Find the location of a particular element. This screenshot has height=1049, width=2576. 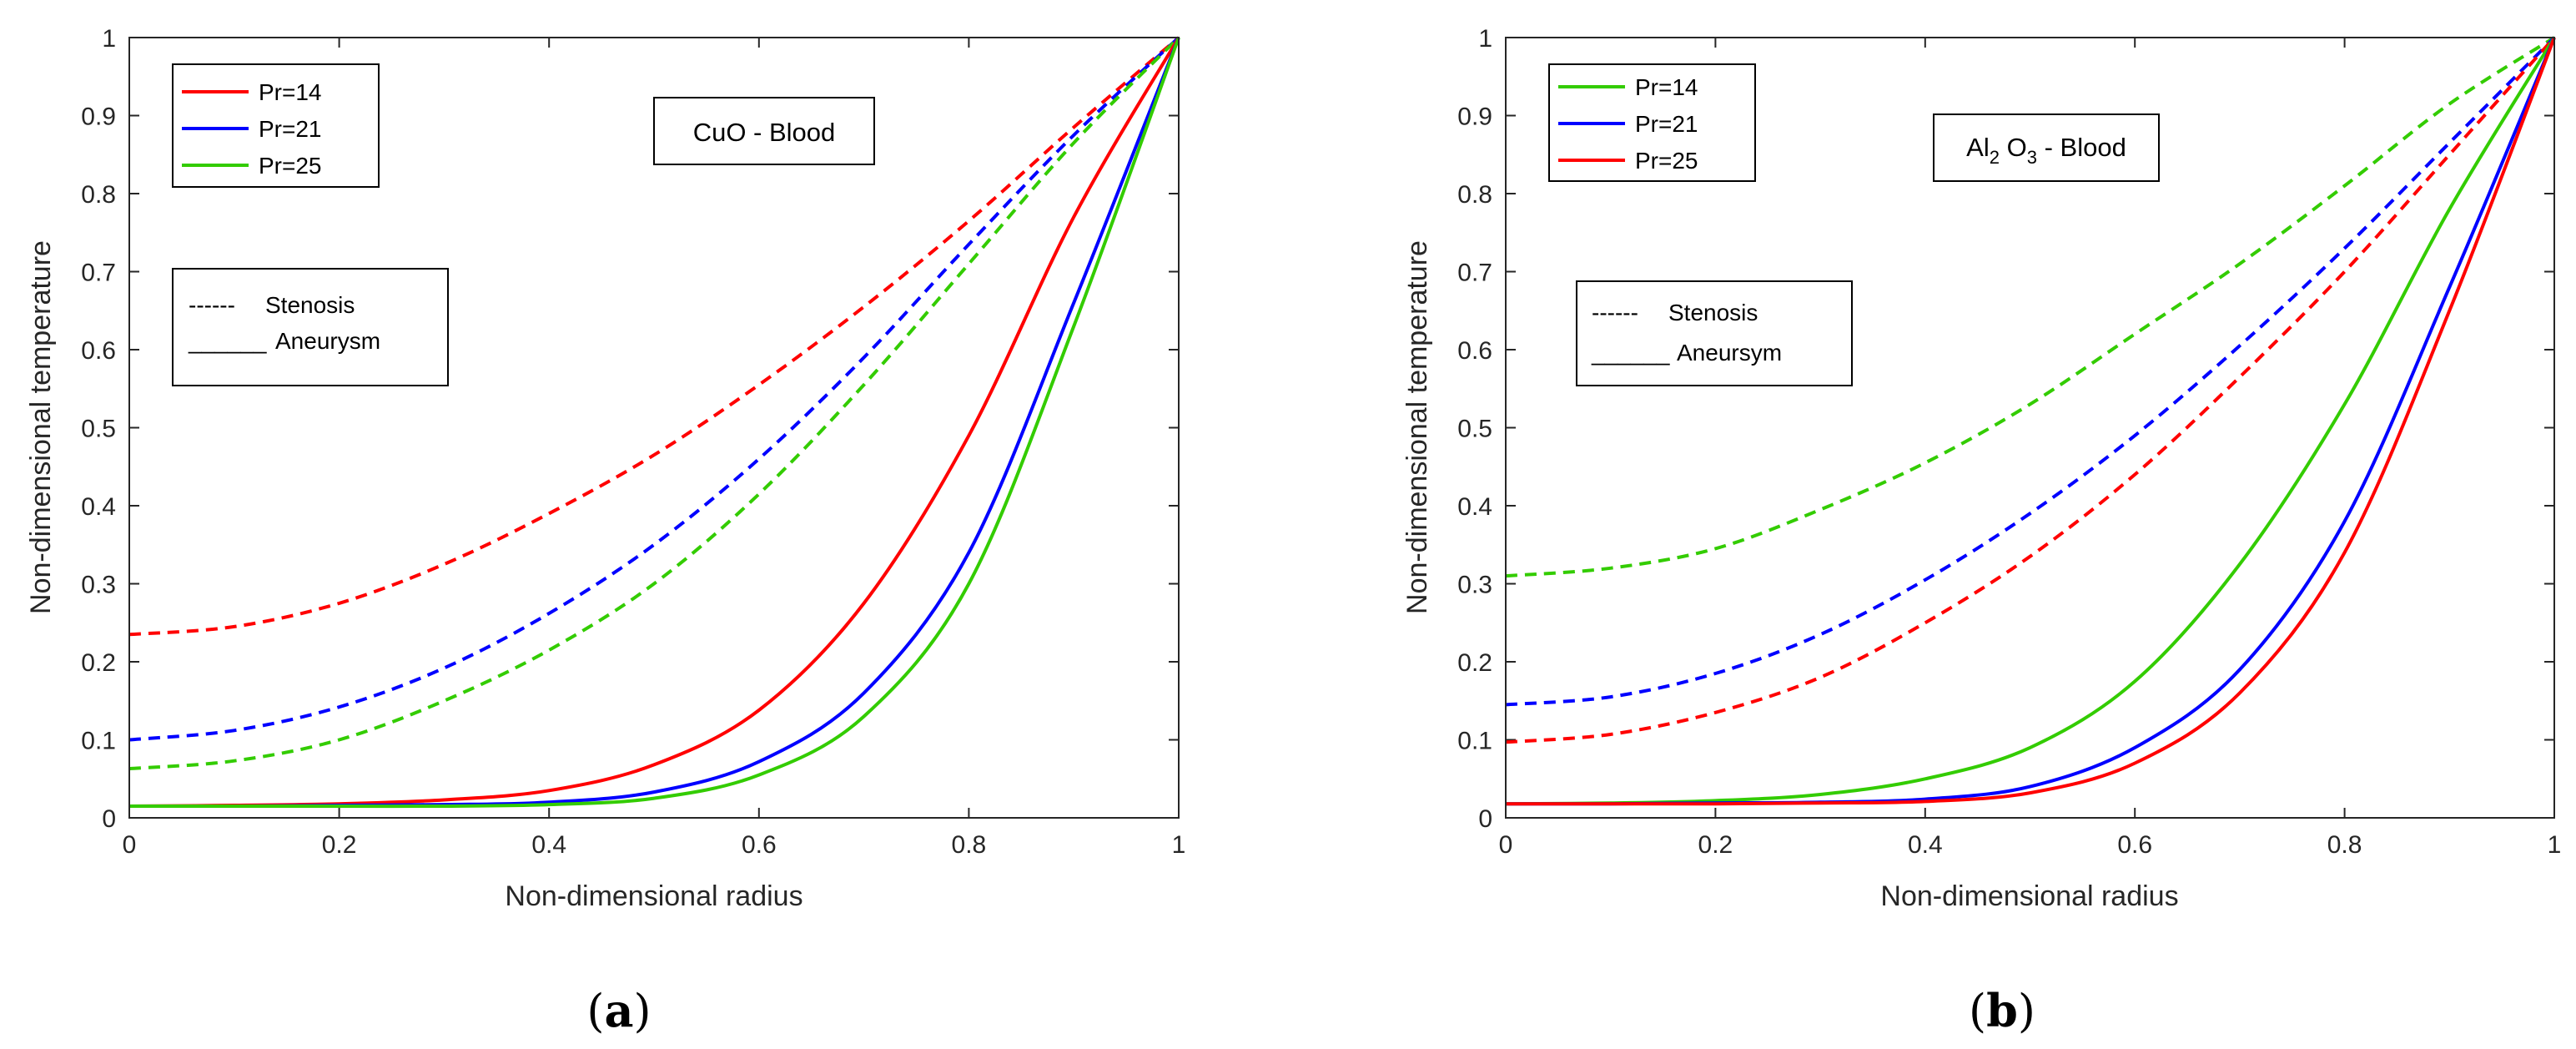

aneurysm-label: Aneursym is located at coordinates (1729, 353).